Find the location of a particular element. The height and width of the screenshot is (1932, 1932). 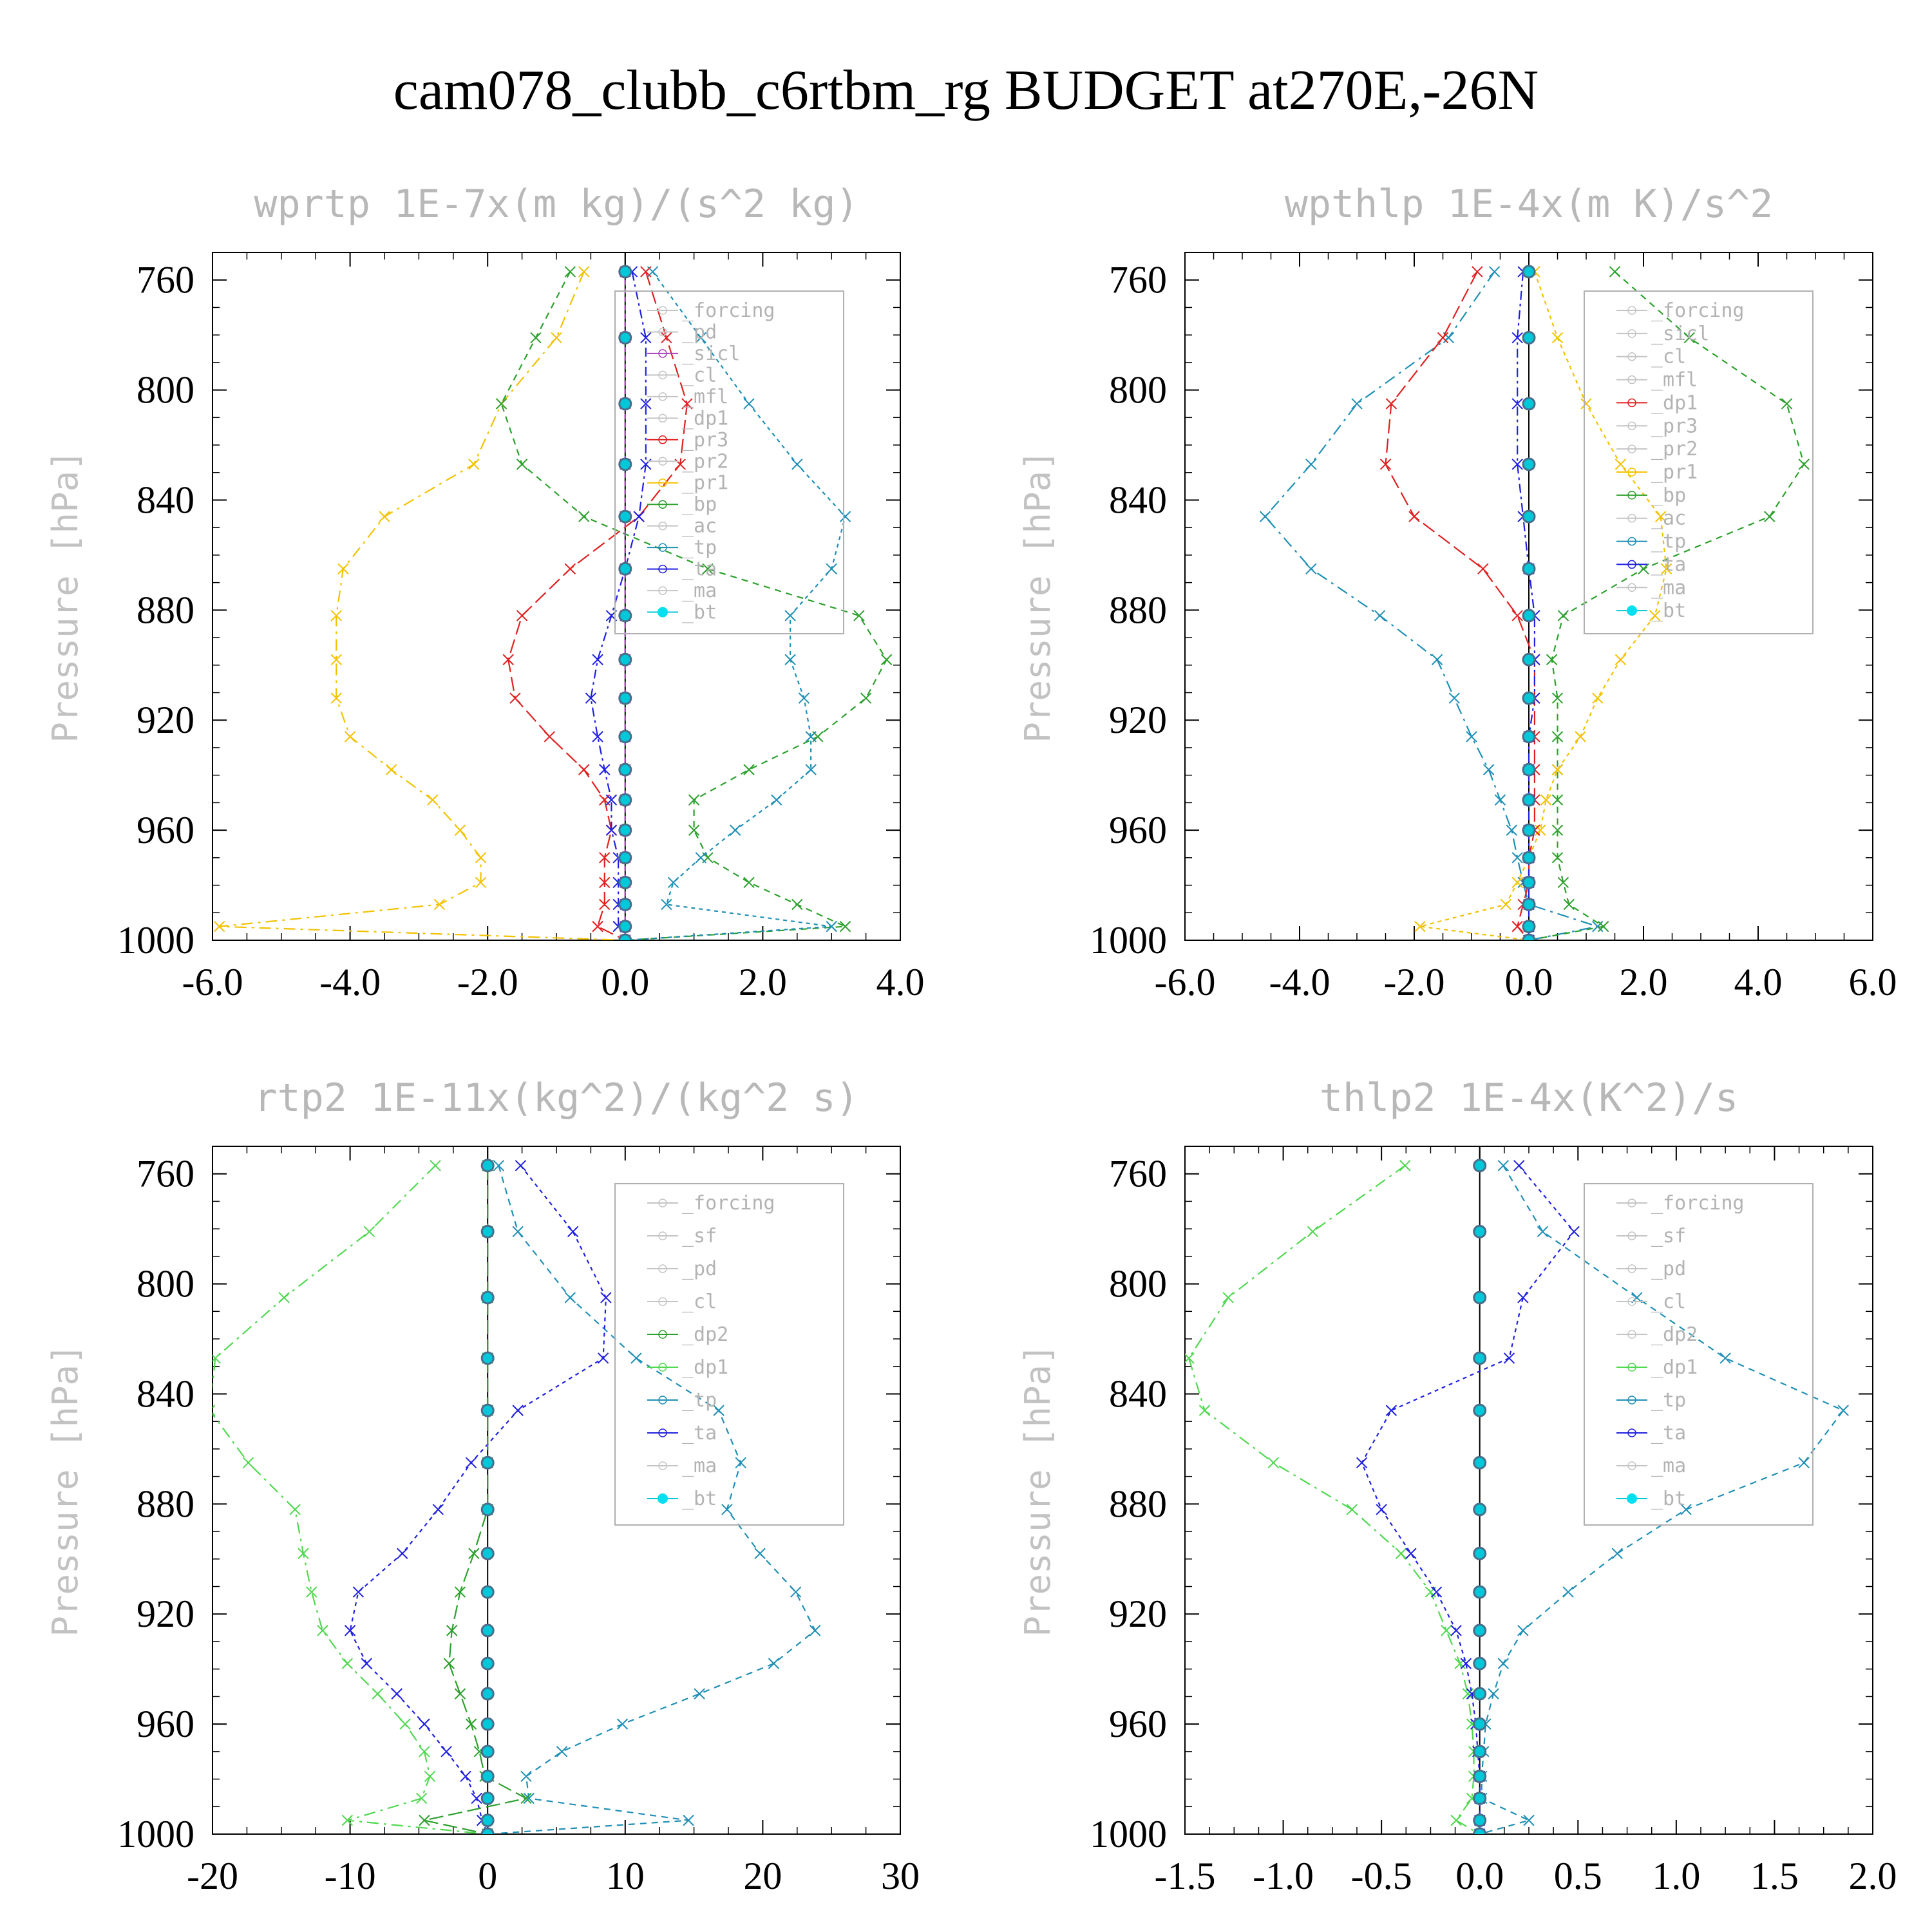

y-tick-label: 880 is located at coordinates (166, 1504).